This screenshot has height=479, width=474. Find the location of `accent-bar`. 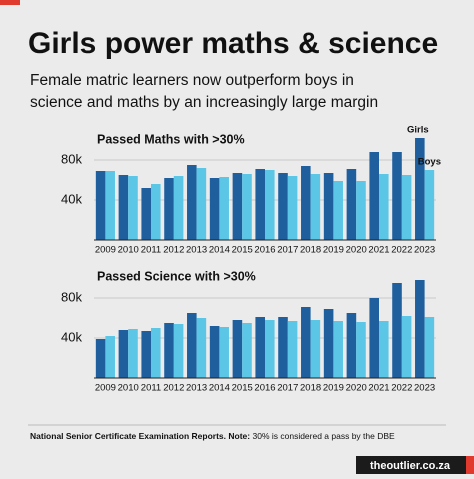

accent-bar is located at coordinates (10, 2).